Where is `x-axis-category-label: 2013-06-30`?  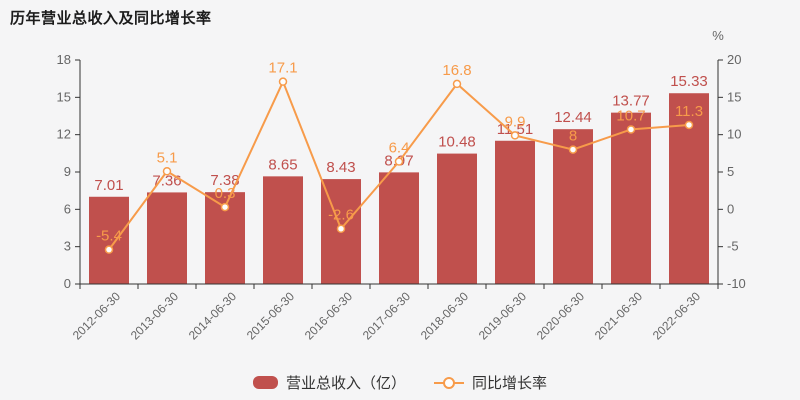
x-axis-category-label: 2013-06-30 is located at coordinates (155, 316).